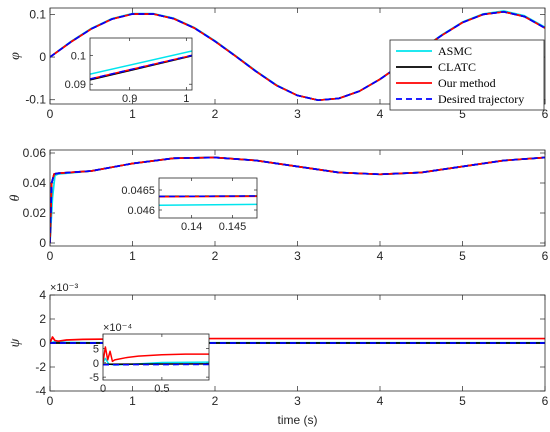 This screenshot has width=550, height=432. I want to click on subplot-3-x-tick-label: 1, so click(132, 401).